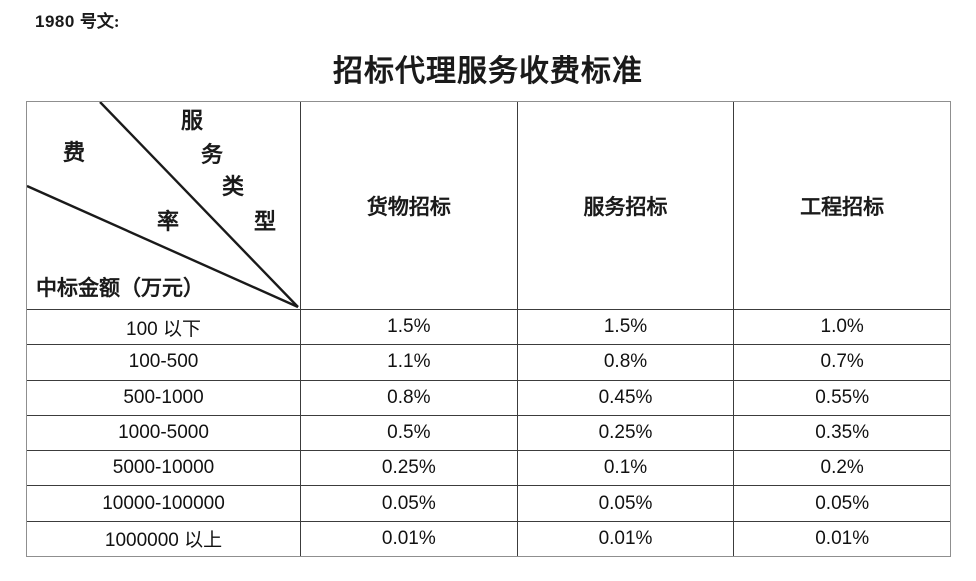 This screenshot has width=976, height=581. Describe the element at coordinates (74, 152) in the screenshot. I see `corner-label-fee: 费` at that location.